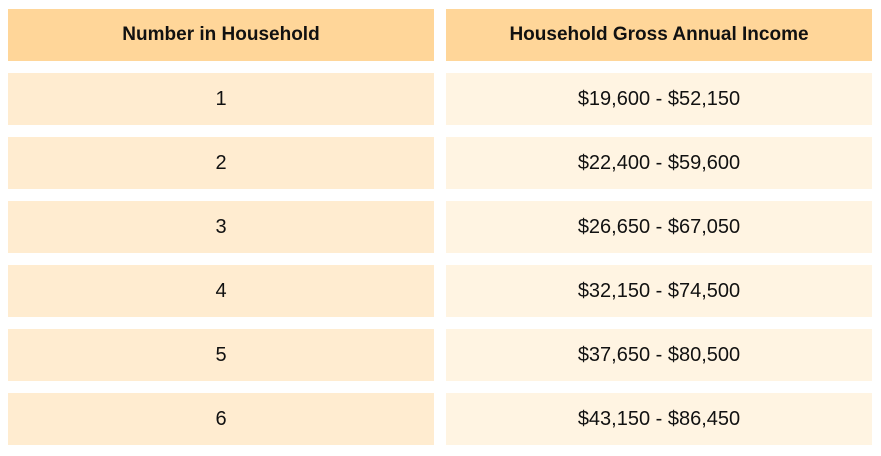  What do you see at coordinates (659, 419) in the screenshot?
I see `income-range-cell: $43,150 - $86,450` at bounding box center [659, 419].